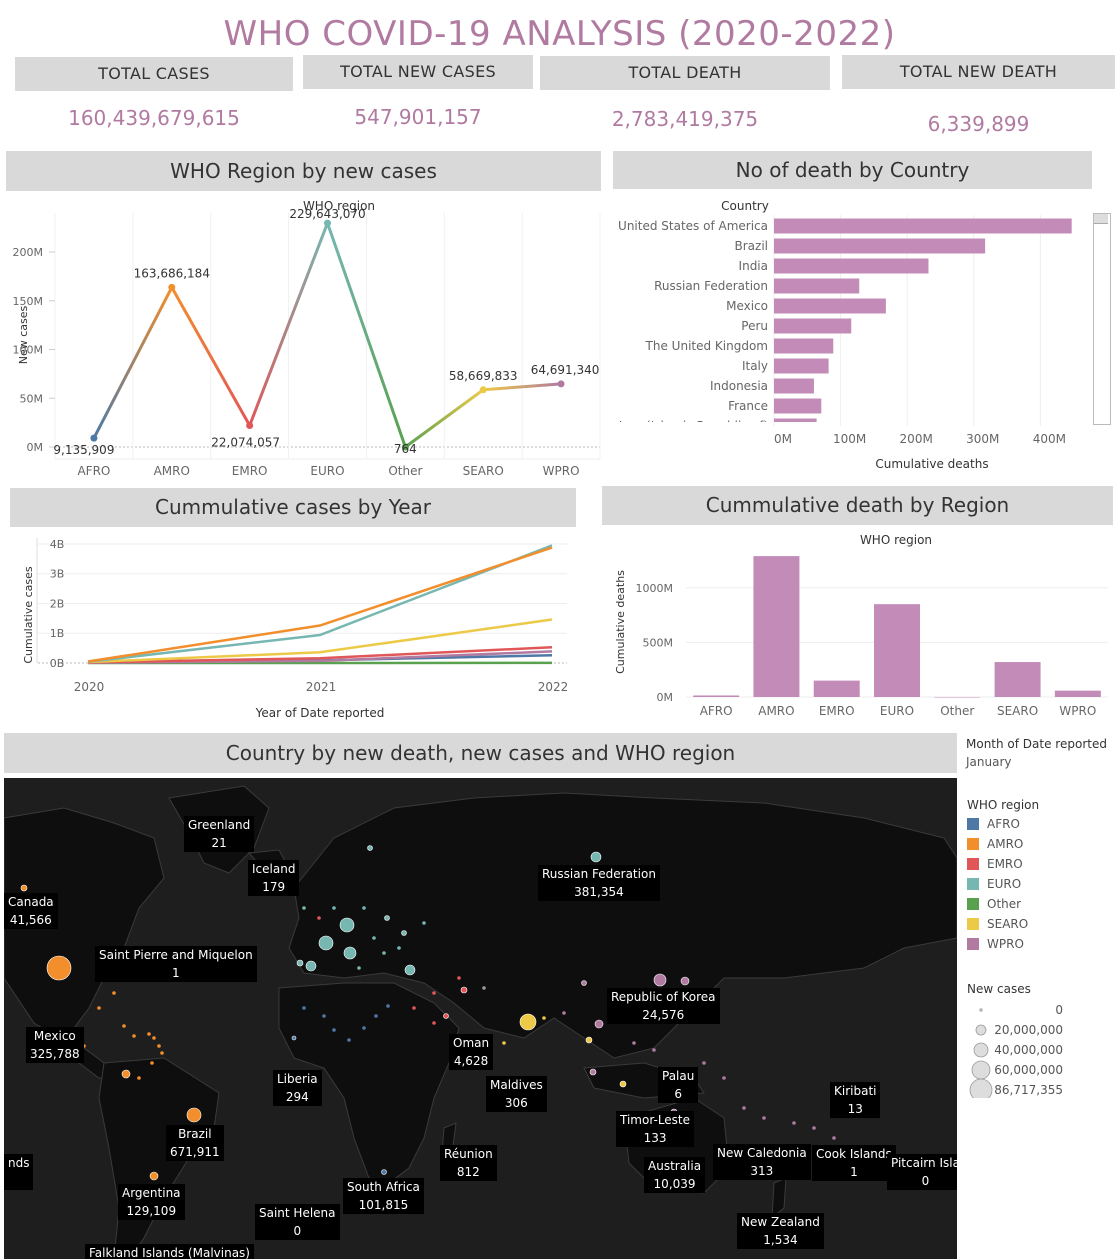  What do you see at coordinates (320, 654) in the screenshot?
I see `chart3-series-emro` at bounding box center [320, 654].